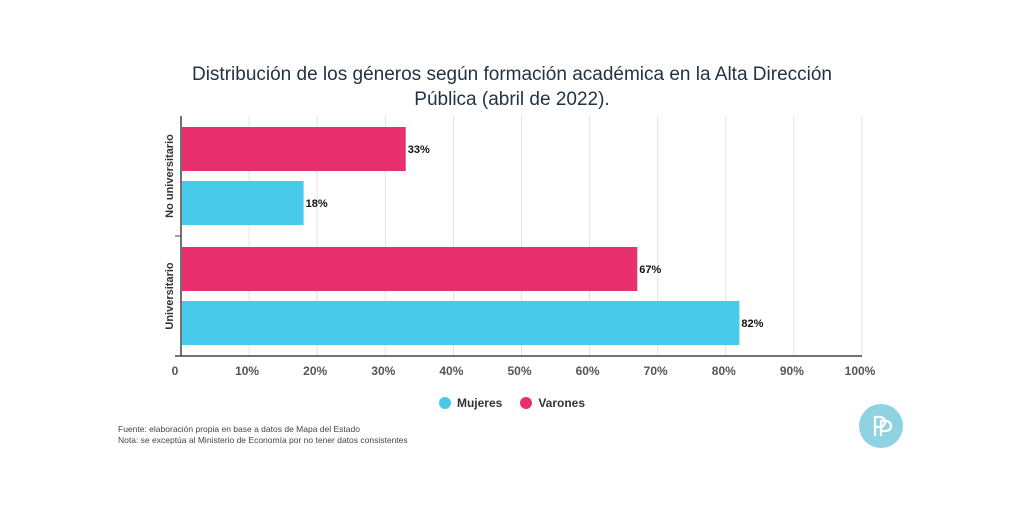 The height and width of the screenshot is (512, 1024). What do you see at coordinates (724, 371) in the screenshot?
I see `x-tick-label: 80%` at bounding box center [724, 371].